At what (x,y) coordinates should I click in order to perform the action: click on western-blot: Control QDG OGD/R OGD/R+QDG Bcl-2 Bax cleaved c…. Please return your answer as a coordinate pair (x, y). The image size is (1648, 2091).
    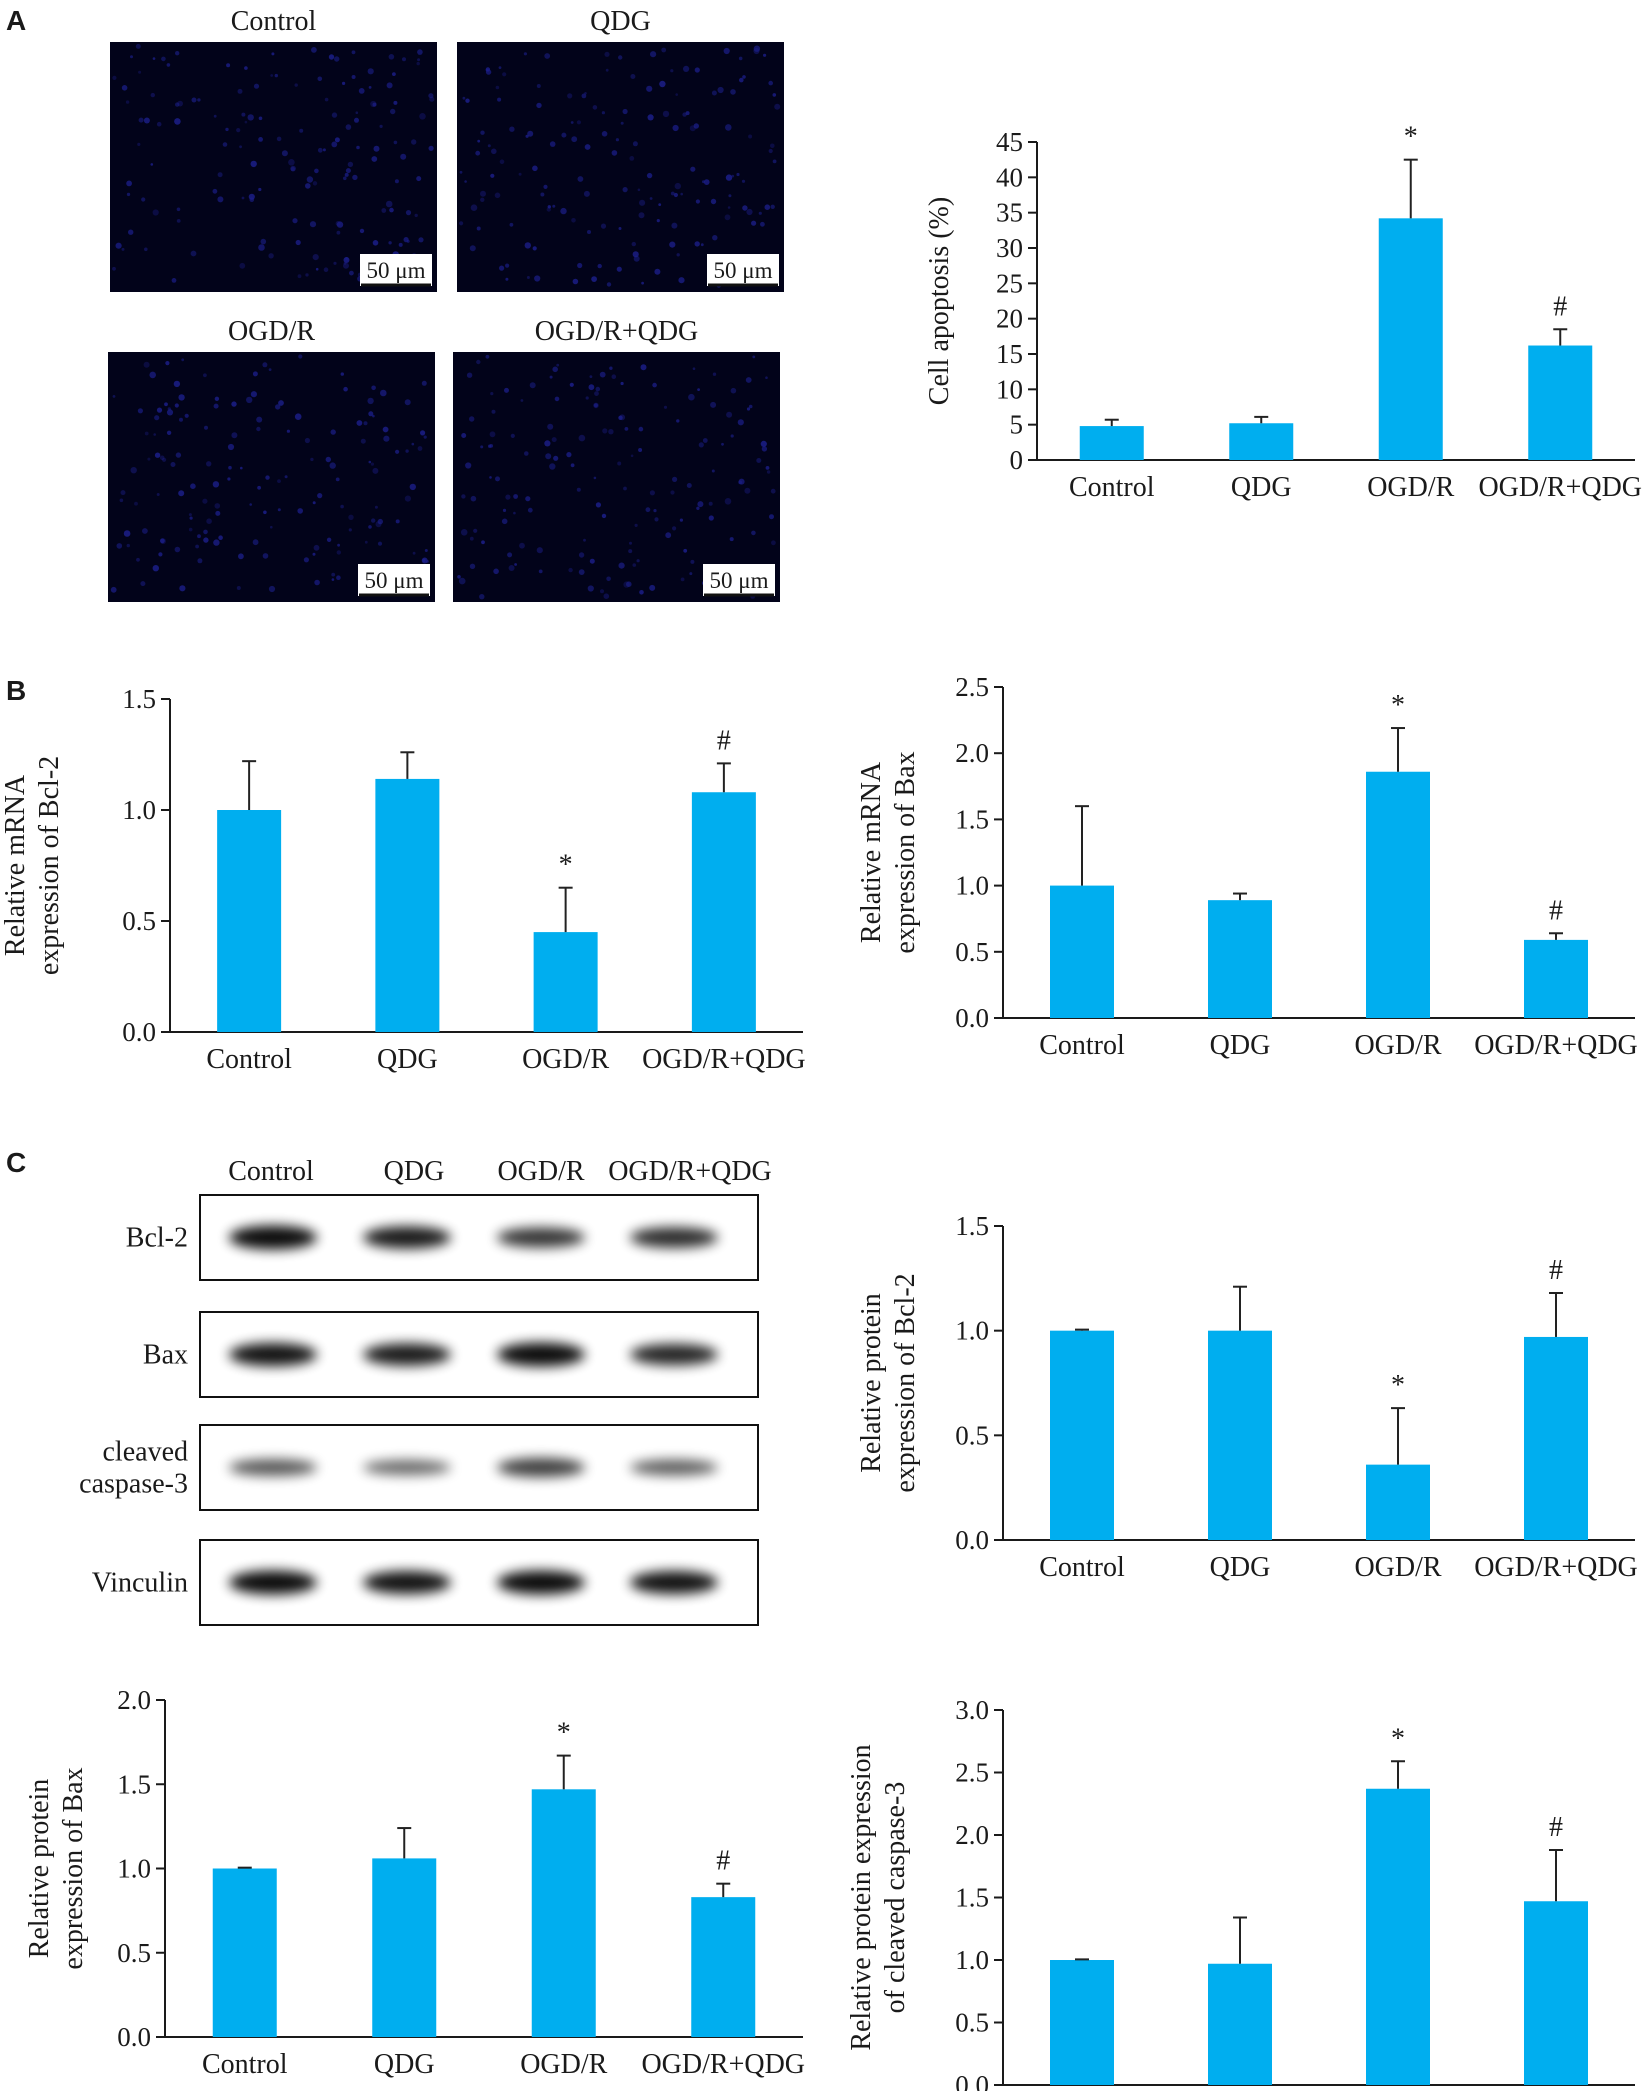
    Looking at the image, I should click on (425, 1391).